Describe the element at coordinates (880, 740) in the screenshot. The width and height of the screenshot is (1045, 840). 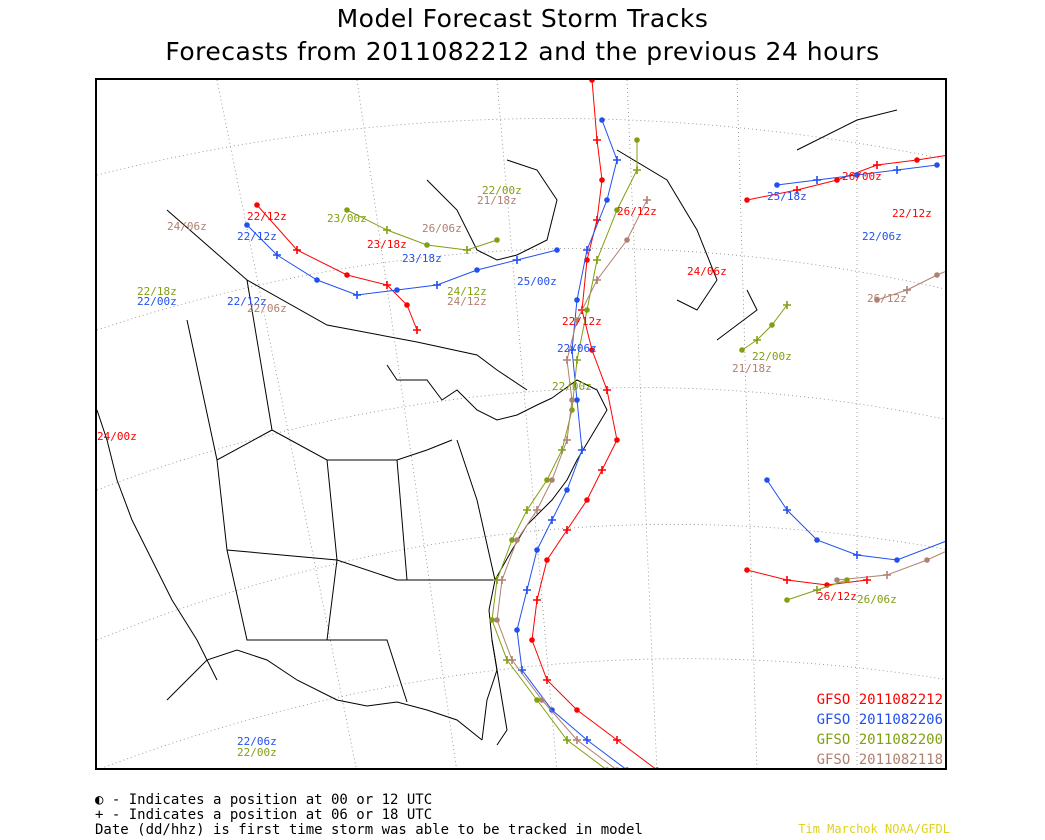
I see `legend-entry-3: GFSO 2011082200` at that location.